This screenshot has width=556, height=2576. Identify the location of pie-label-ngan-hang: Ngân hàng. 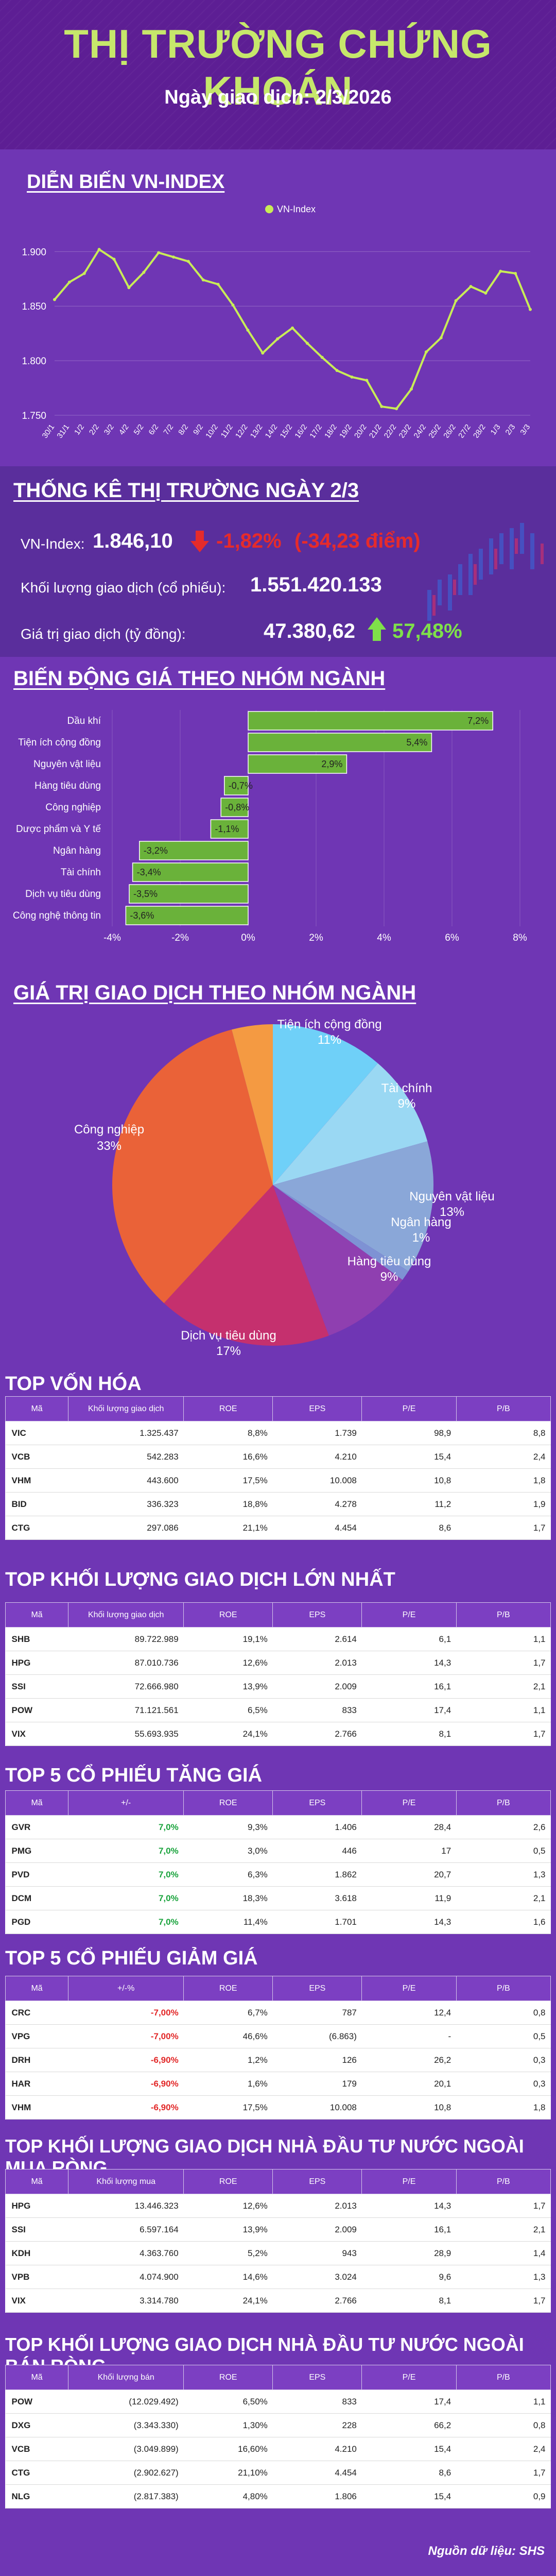
(421, 1222).